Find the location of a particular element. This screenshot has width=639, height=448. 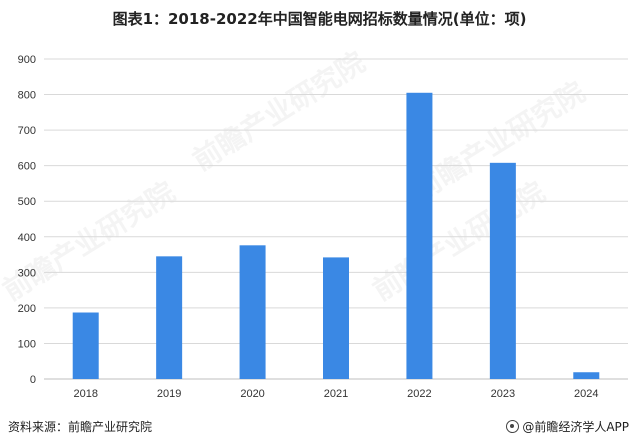

bar-2021 is located at coordinates (336, 318).